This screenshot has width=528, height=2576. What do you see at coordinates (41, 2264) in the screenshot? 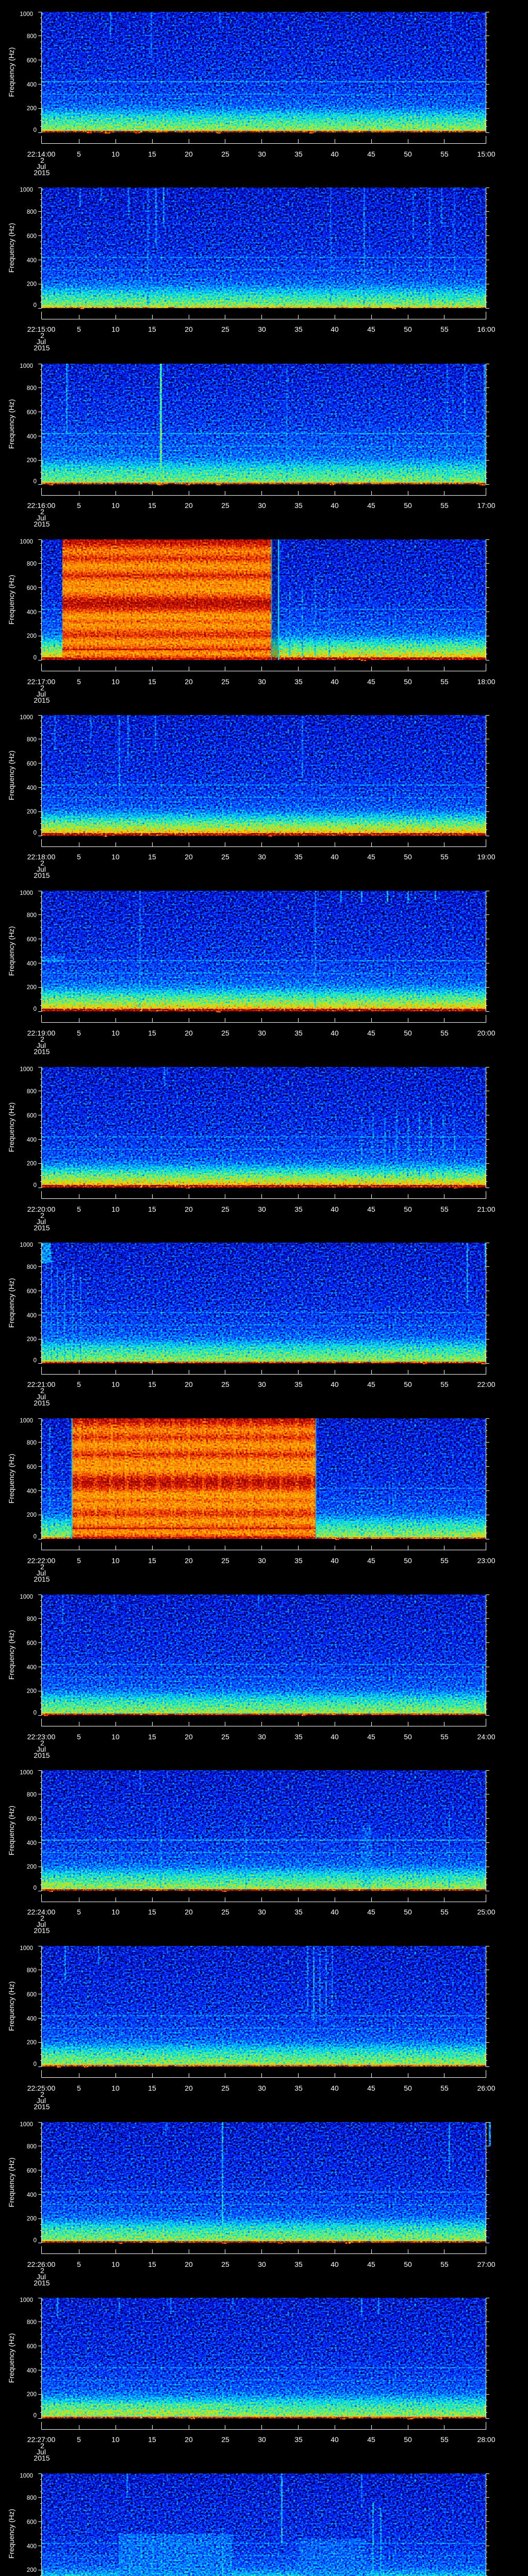
I see `svg-text: 22:26:00` at bounding box center [41, 2264].